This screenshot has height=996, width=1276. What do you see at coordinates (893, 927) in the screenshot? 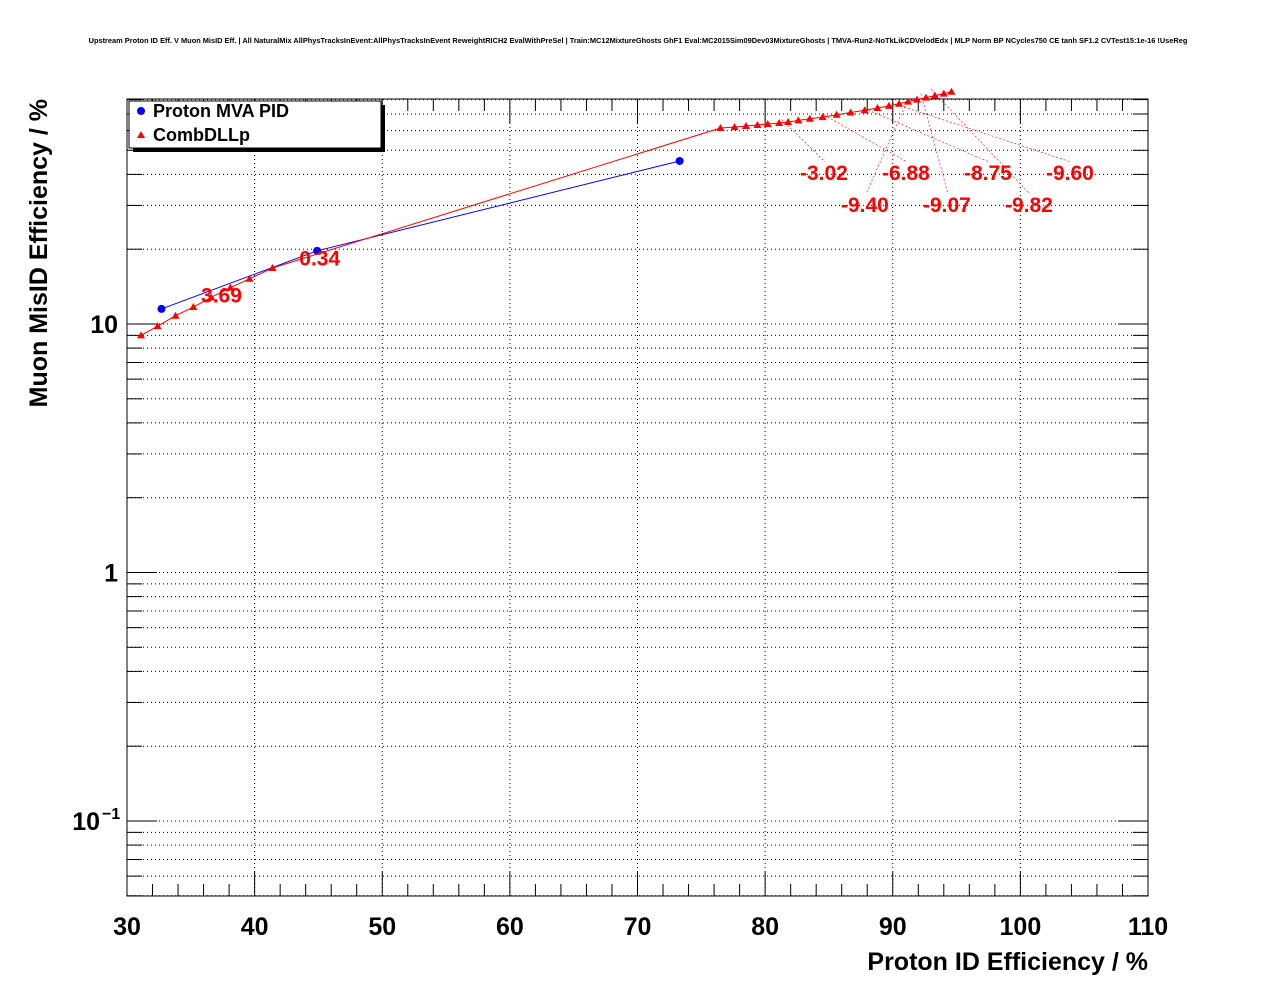
I see `x-tick-label: 90` at bounding box center [893, 927].